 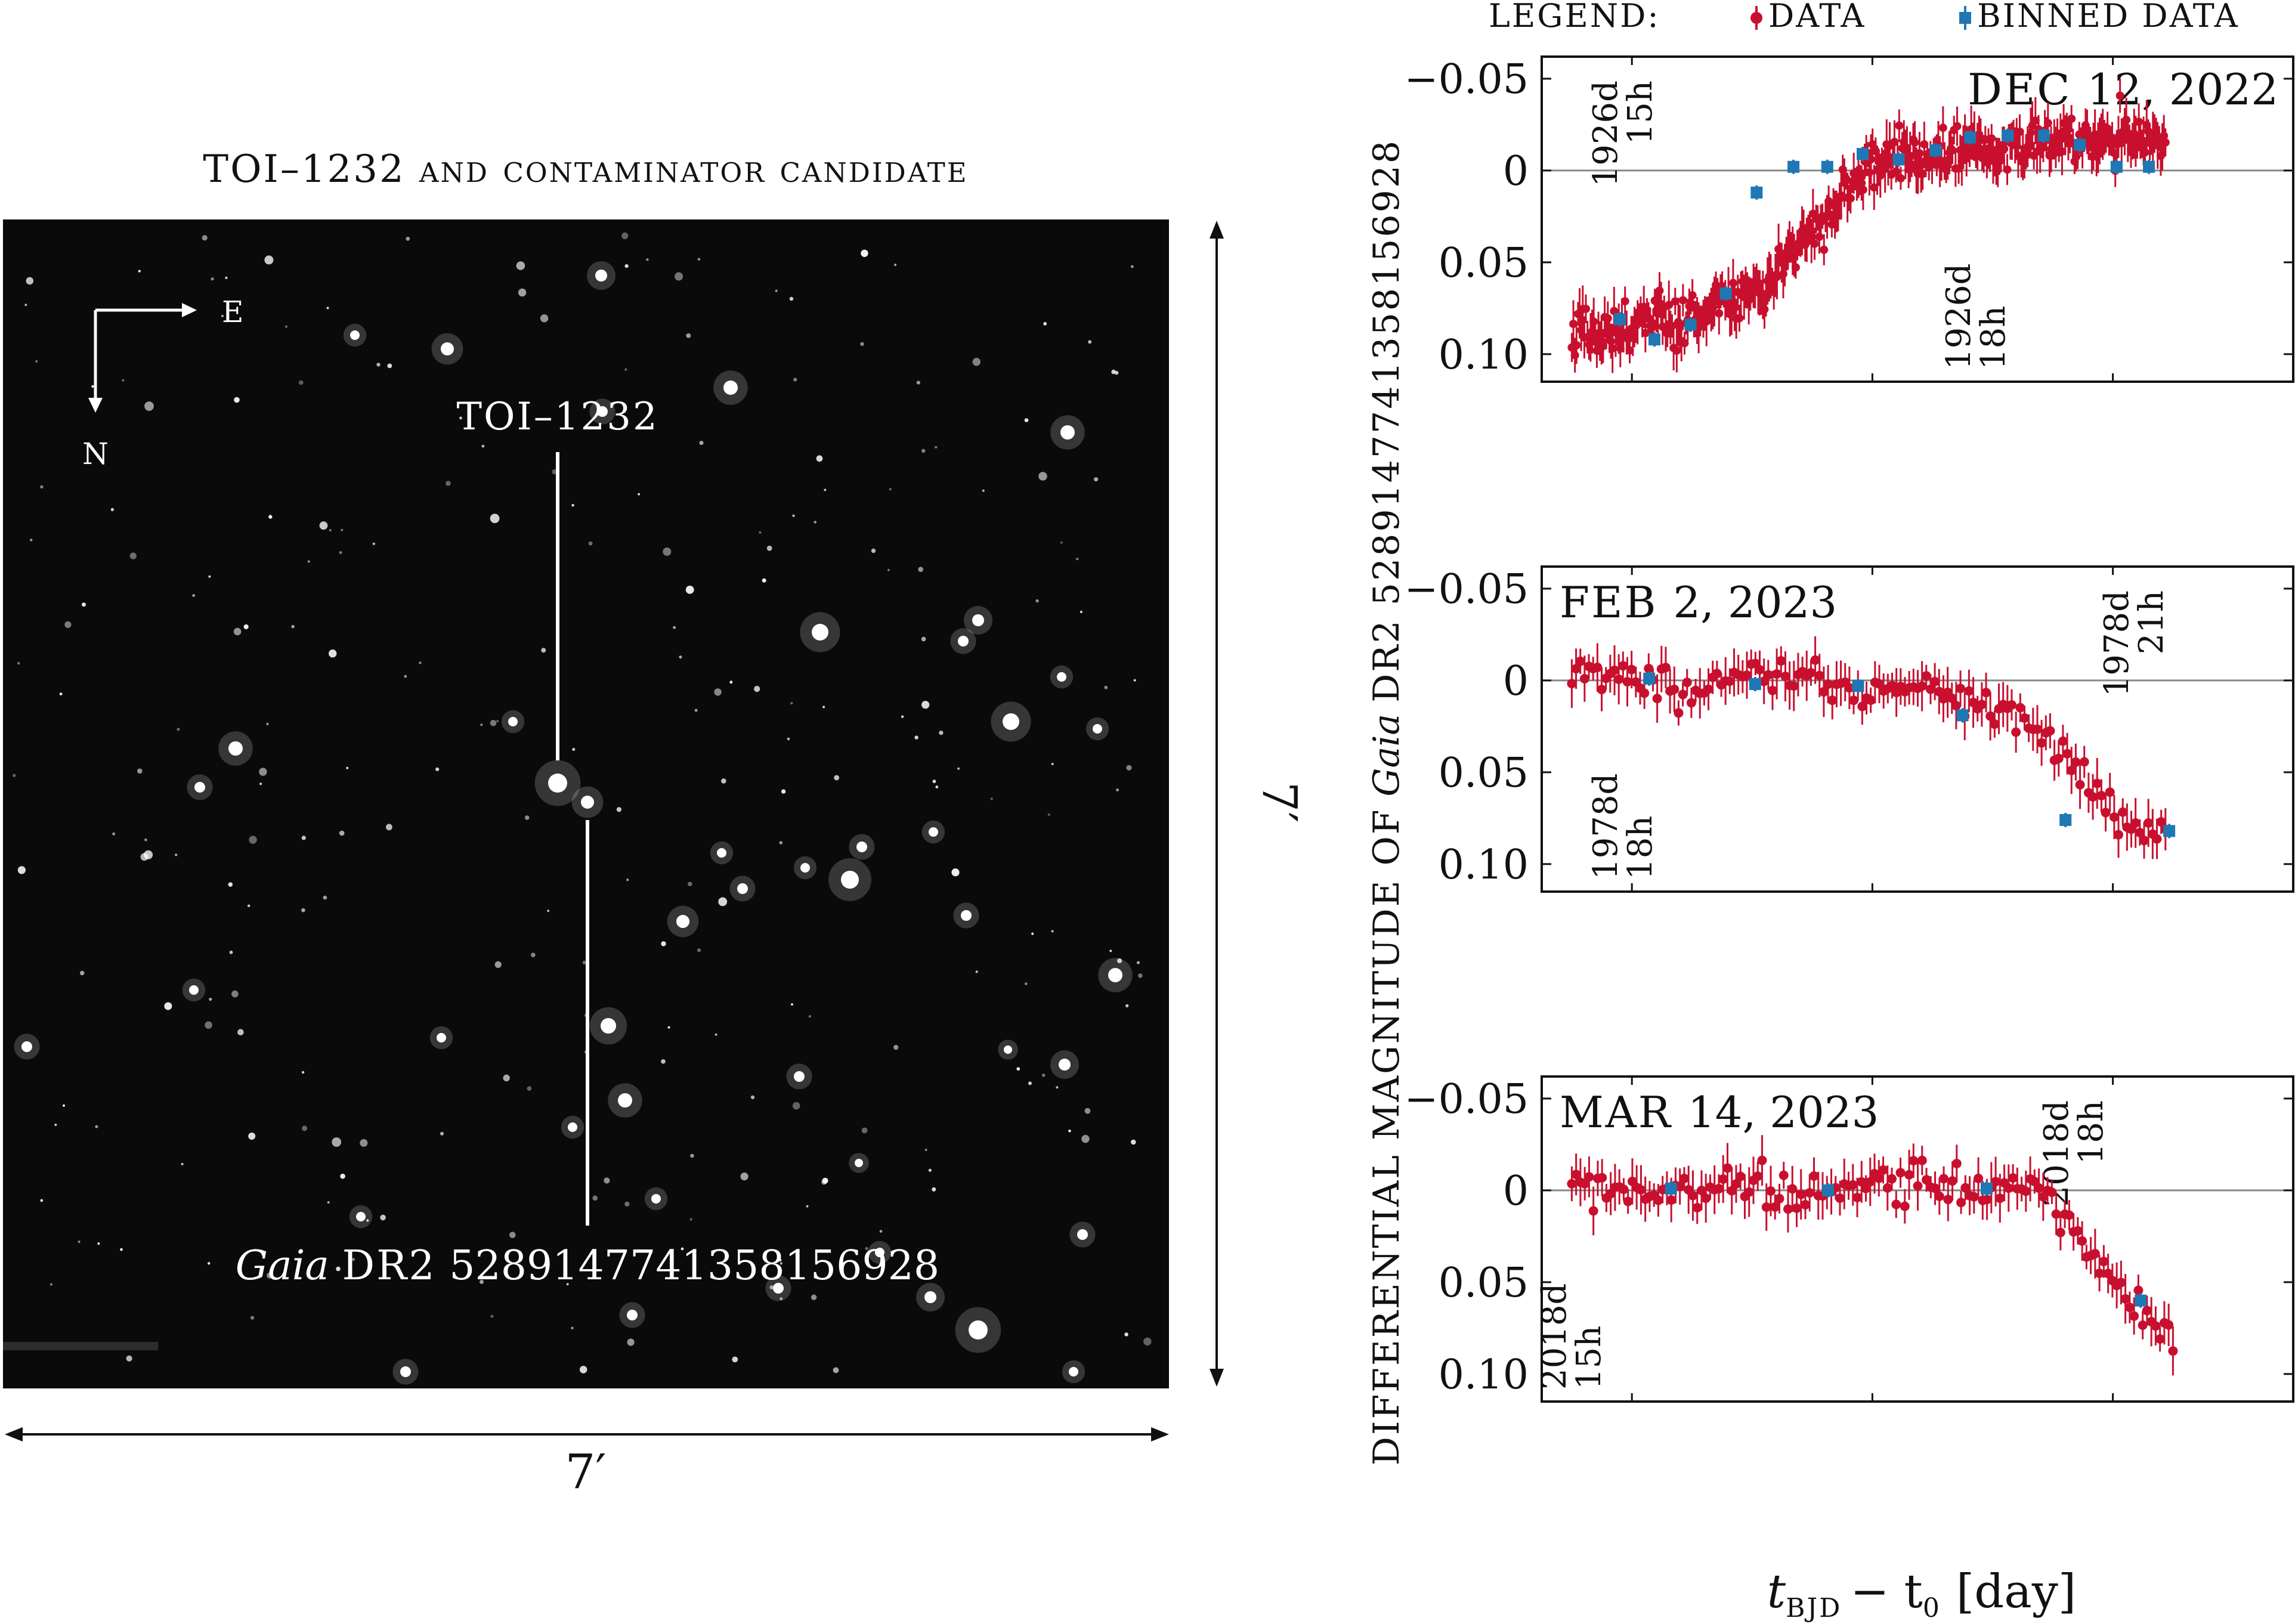 I want to click on date-label: MAR 14, 2023, so click(x=1719, y=1112).